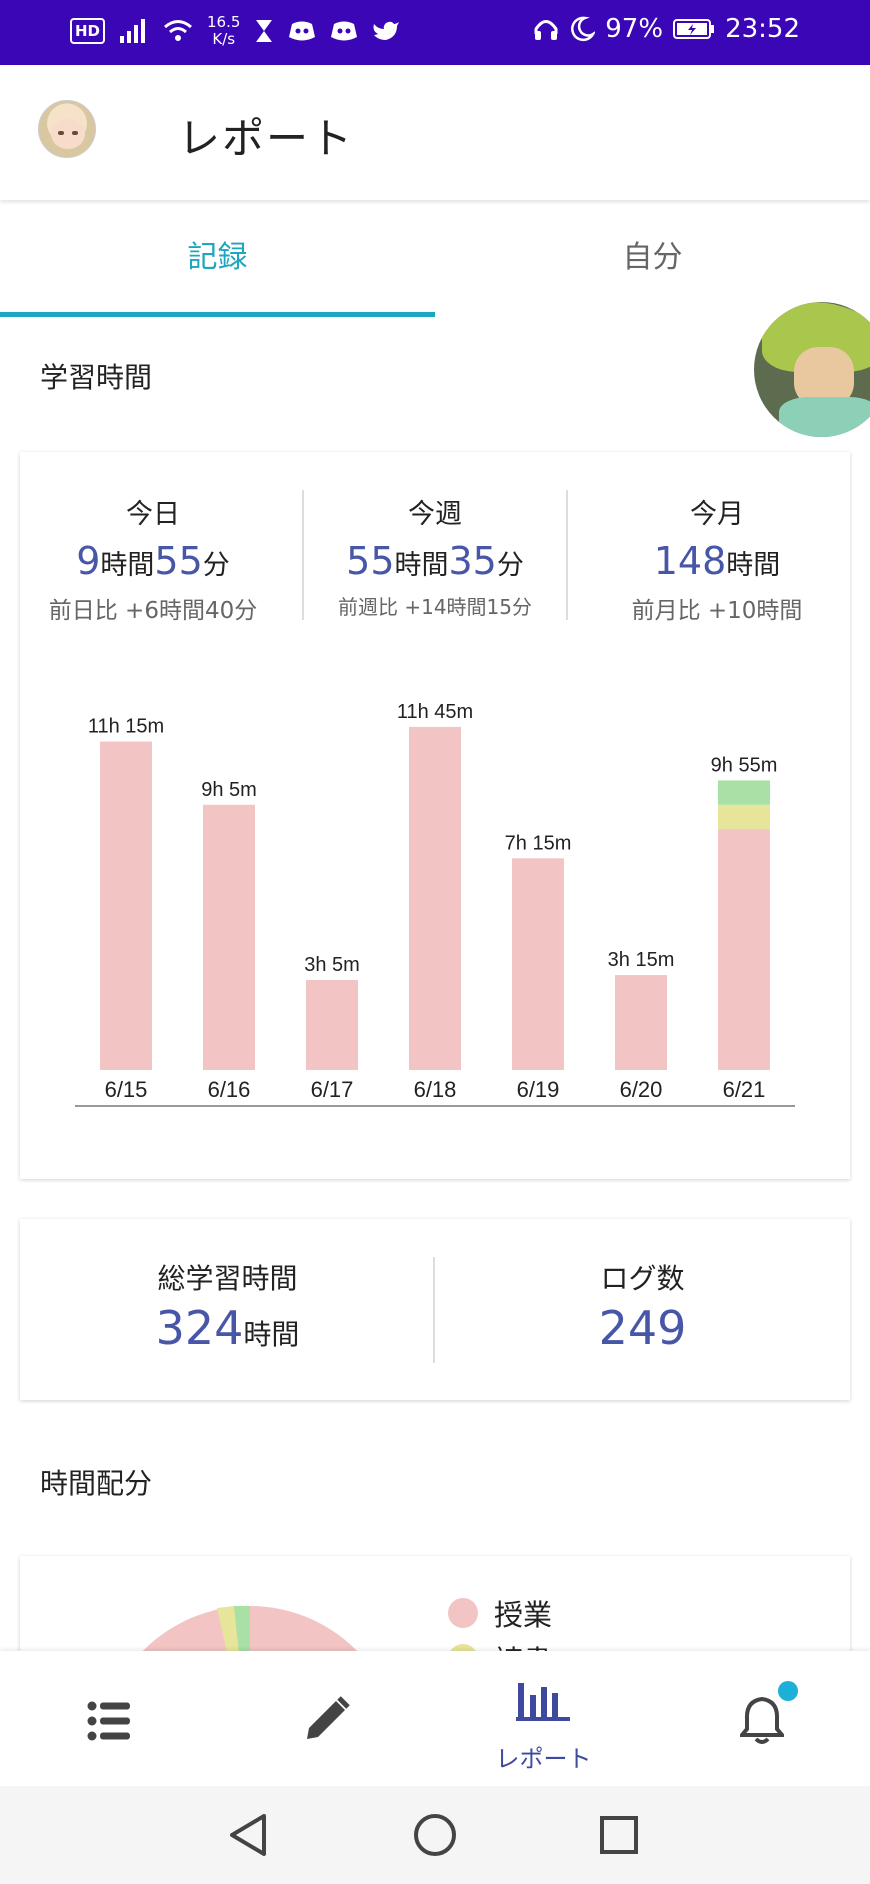  What do you see at coordinates (96, 1483) in the screenshot?
I see `time-distribution-title: 時間配分` at bounding box center [96, 1483].